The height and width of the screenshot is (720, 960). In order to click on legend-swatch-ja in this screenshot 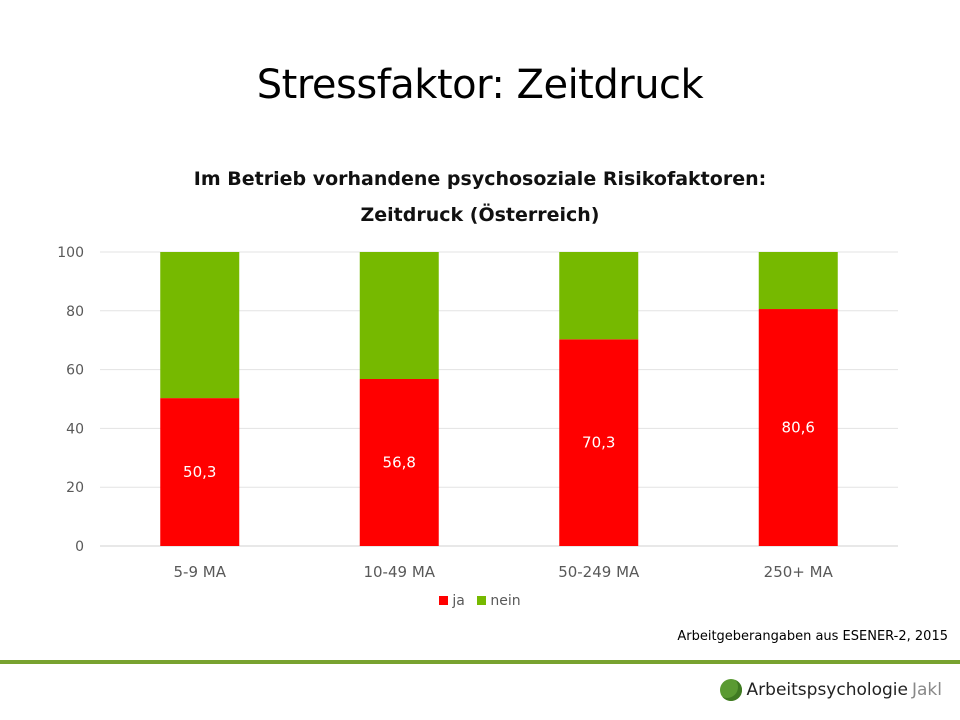, I will do `click(444, 600)`.